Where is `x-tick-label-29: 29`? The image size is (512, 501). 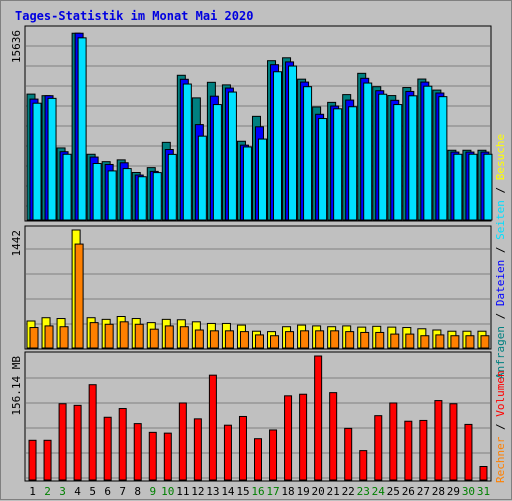 x-tick-label-29: 29 is located at coordinates (453, 491).